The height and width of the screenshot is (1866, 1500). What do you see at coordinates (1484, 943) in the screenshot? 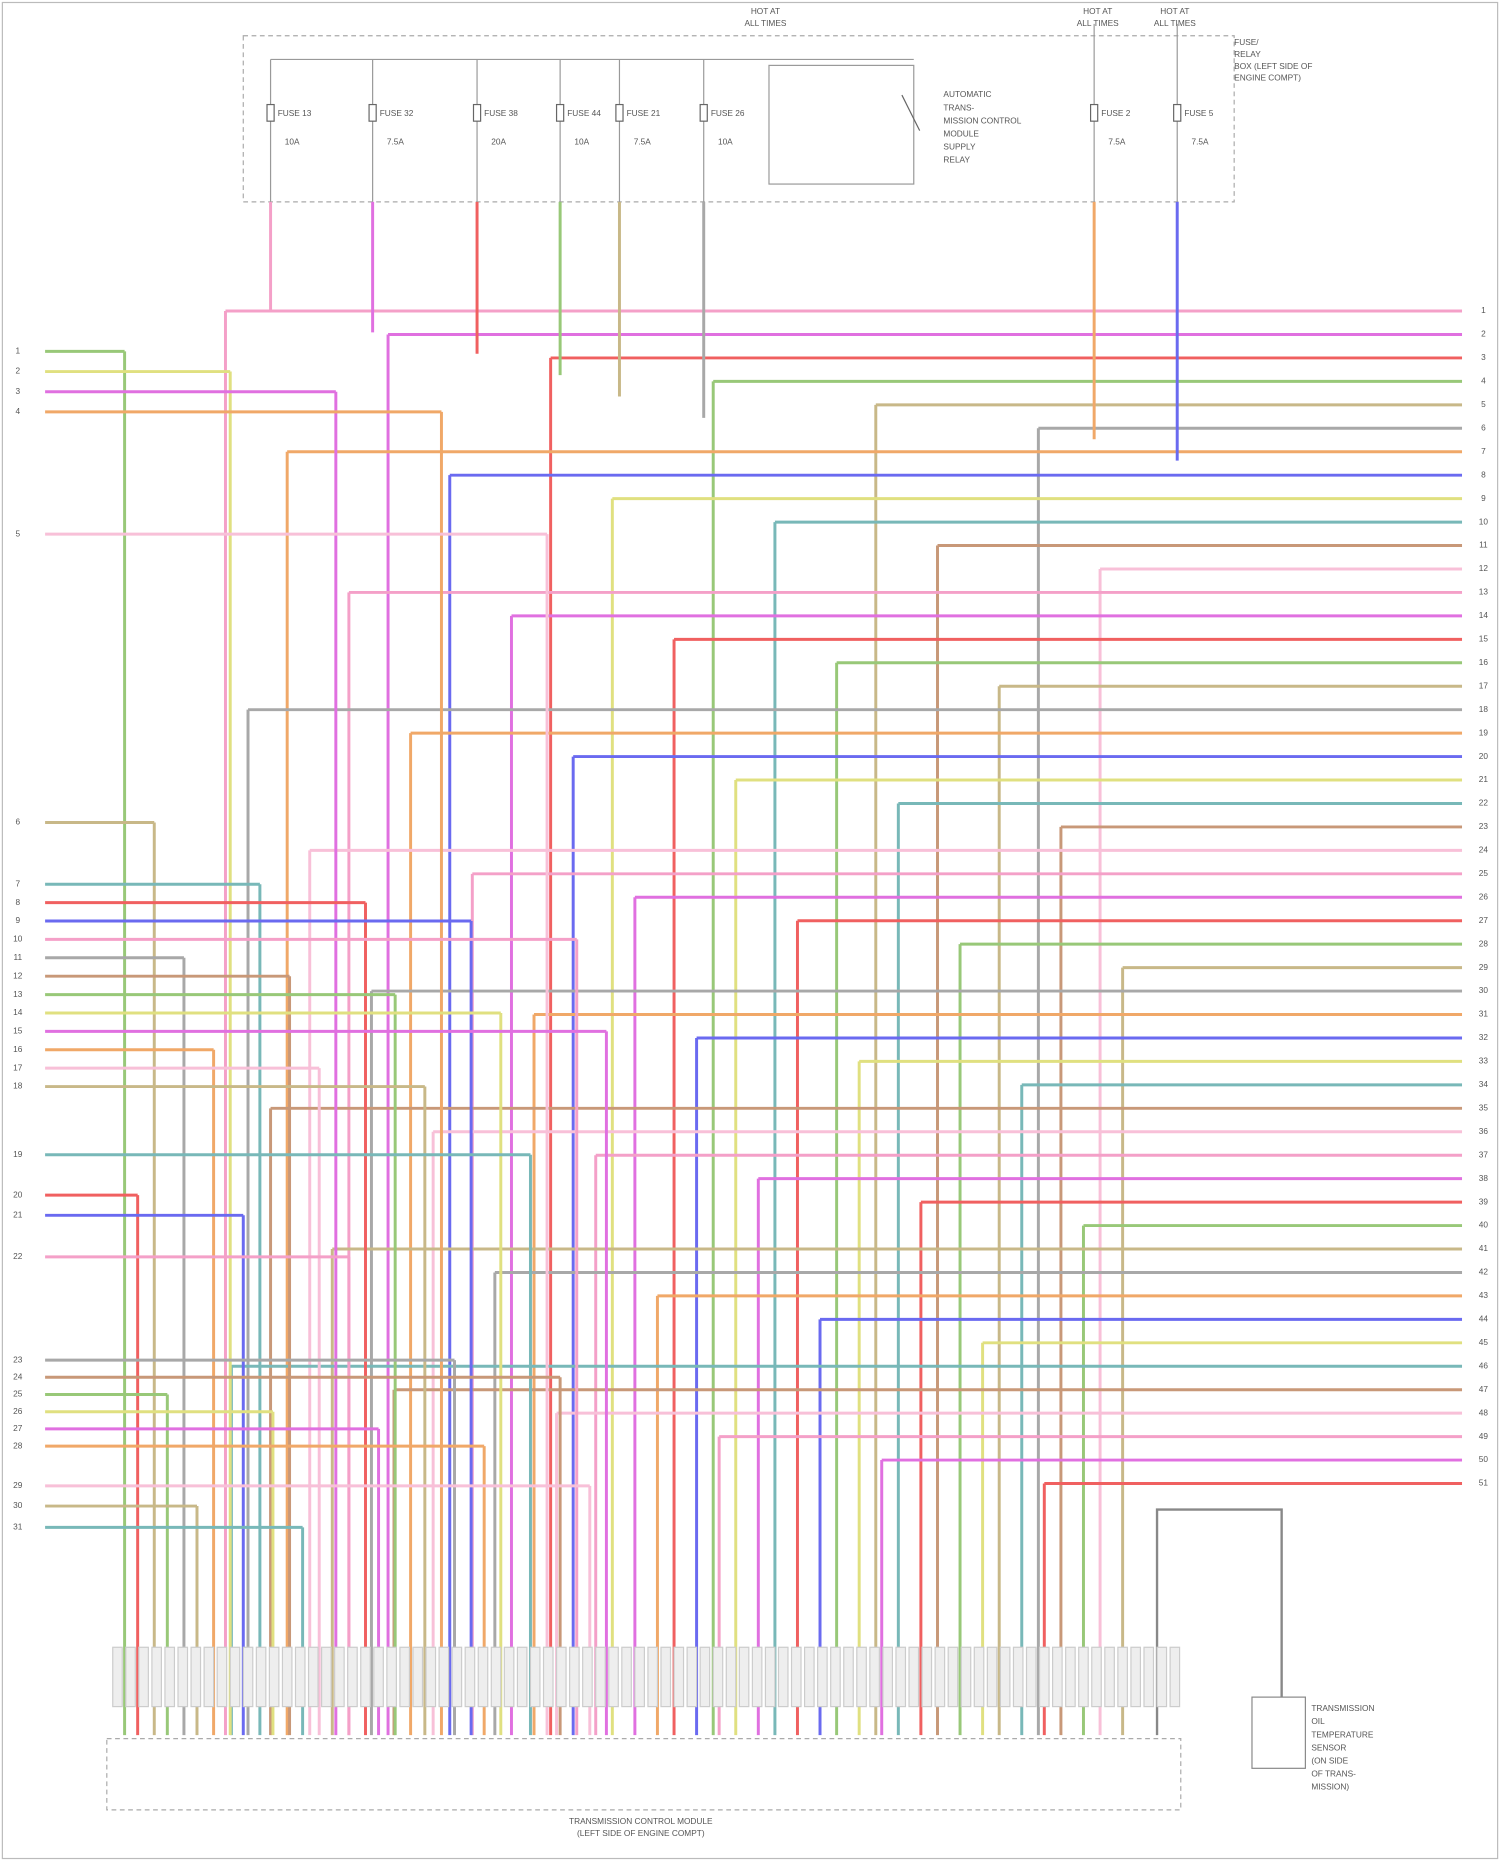
I see `right-pin-number: 28` at bounding box center [1484, 943].